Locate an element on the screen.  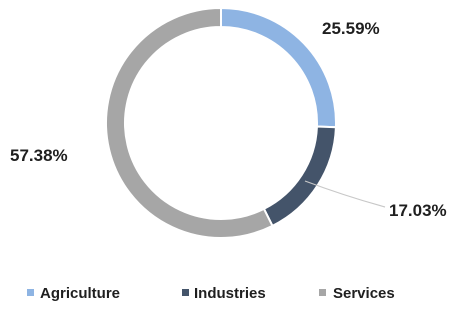
legend-swatch-industries is located at coordinates (185, 292).